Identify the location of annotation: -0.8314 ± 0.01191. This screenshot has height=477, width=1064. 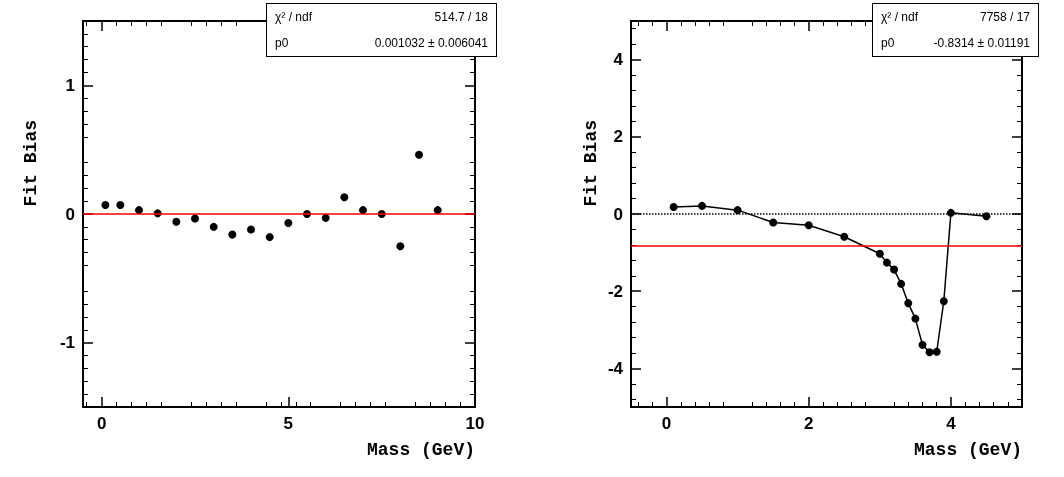
(981, 43).